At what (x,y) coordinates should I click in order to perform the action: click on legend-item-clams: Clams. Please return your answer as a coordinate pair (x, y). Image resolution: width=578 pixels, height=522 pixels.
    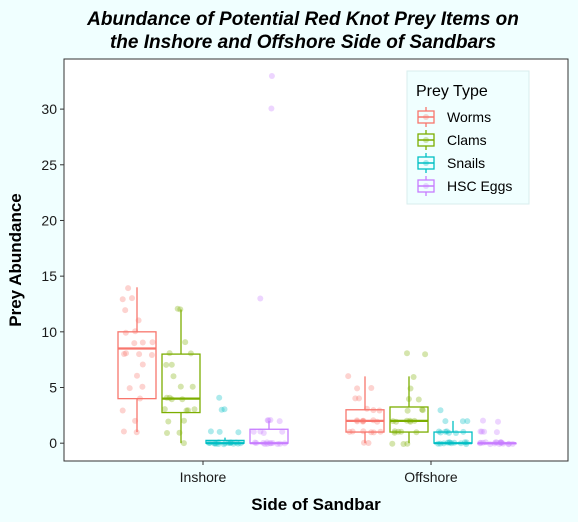
    Looking at the image, I should click on (452, 140).